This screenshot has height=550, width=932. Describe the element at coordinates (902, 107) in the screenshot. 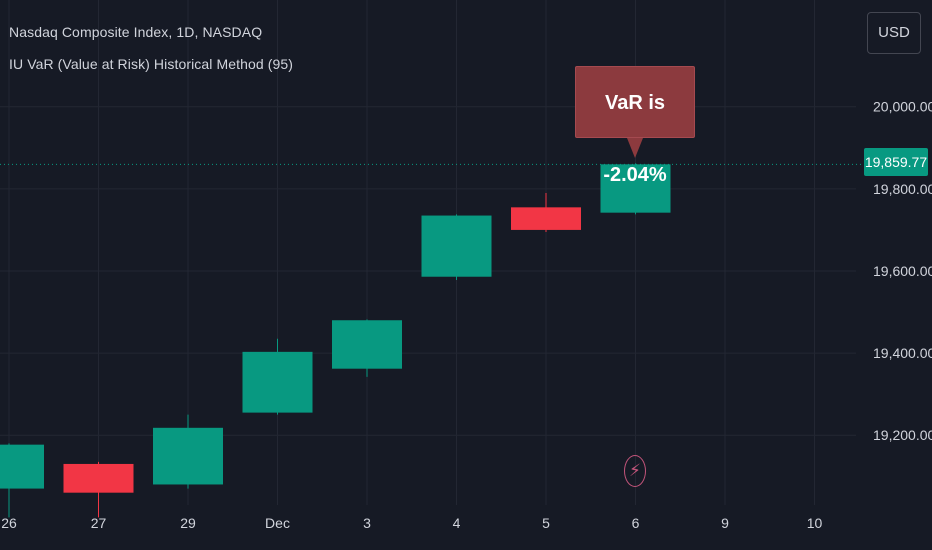

I see `y-tick-label: 20,000.00` at that location.